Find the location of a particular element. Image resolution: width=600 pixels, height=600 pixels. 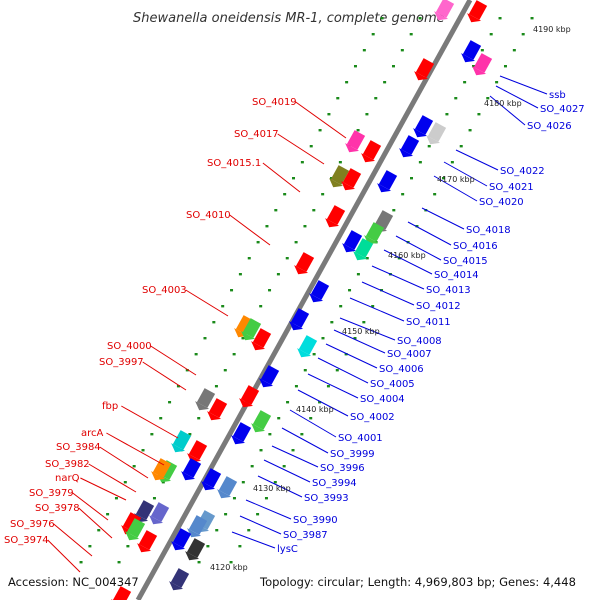

gene-label-reverse: SO_3994 is located at coordinates (334, 483).